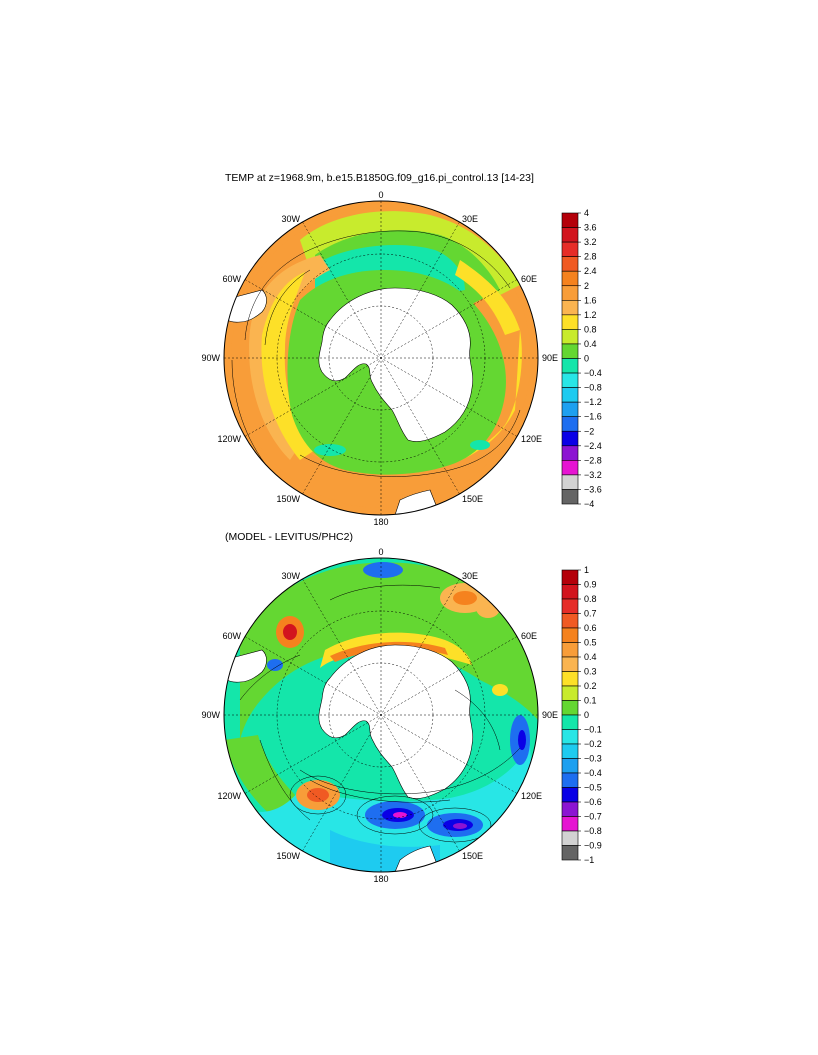 Image resolution: width=818 pixels, height=1055 pixels. What do you see at coordinates (590, 599) in the screenshot?
I see `bottom-colorbar-label: 0.8` at bounding box center [590, 599].